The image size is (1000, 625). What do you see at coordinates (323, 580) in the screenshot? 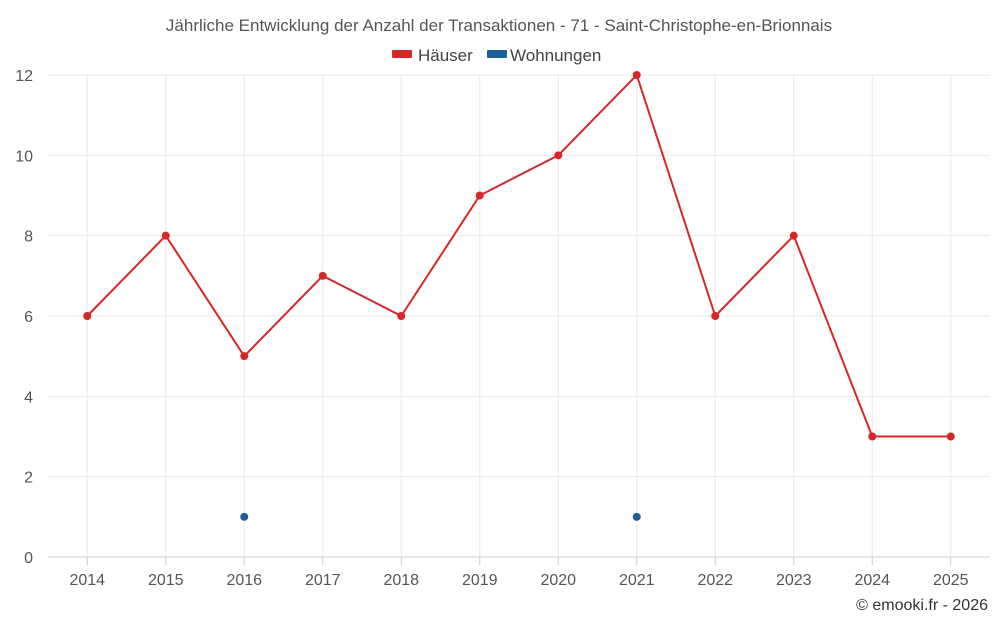
I see `x-tick-label: 2017` at bounding box center [323, 580].